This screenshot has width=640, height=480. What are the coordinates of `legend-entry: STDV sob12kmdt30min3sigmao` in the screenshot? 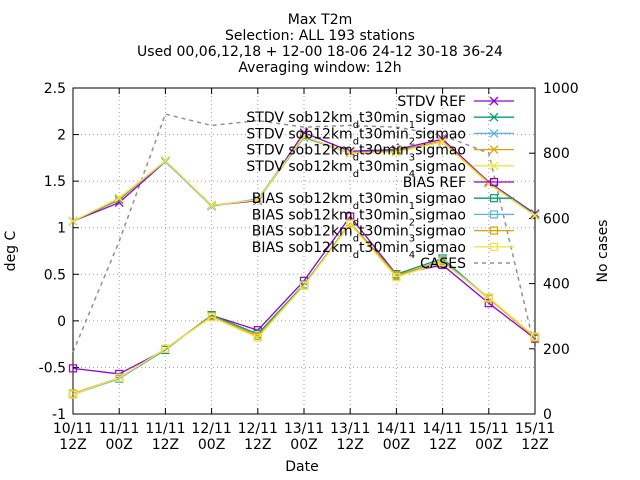 It's located at (380, 153).